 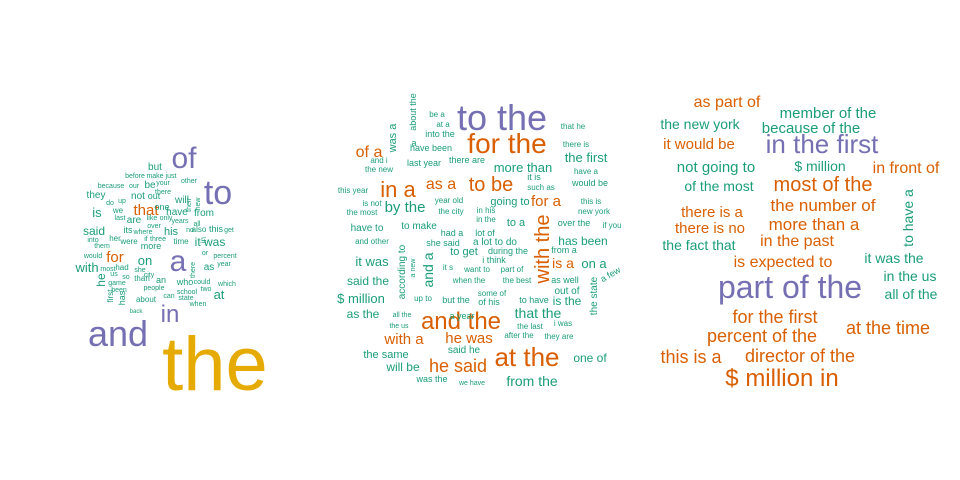 What do you see at coordinates (110, 203) in the screenshot?
I see `cloud-word: do` at bounding box center [110, 203].